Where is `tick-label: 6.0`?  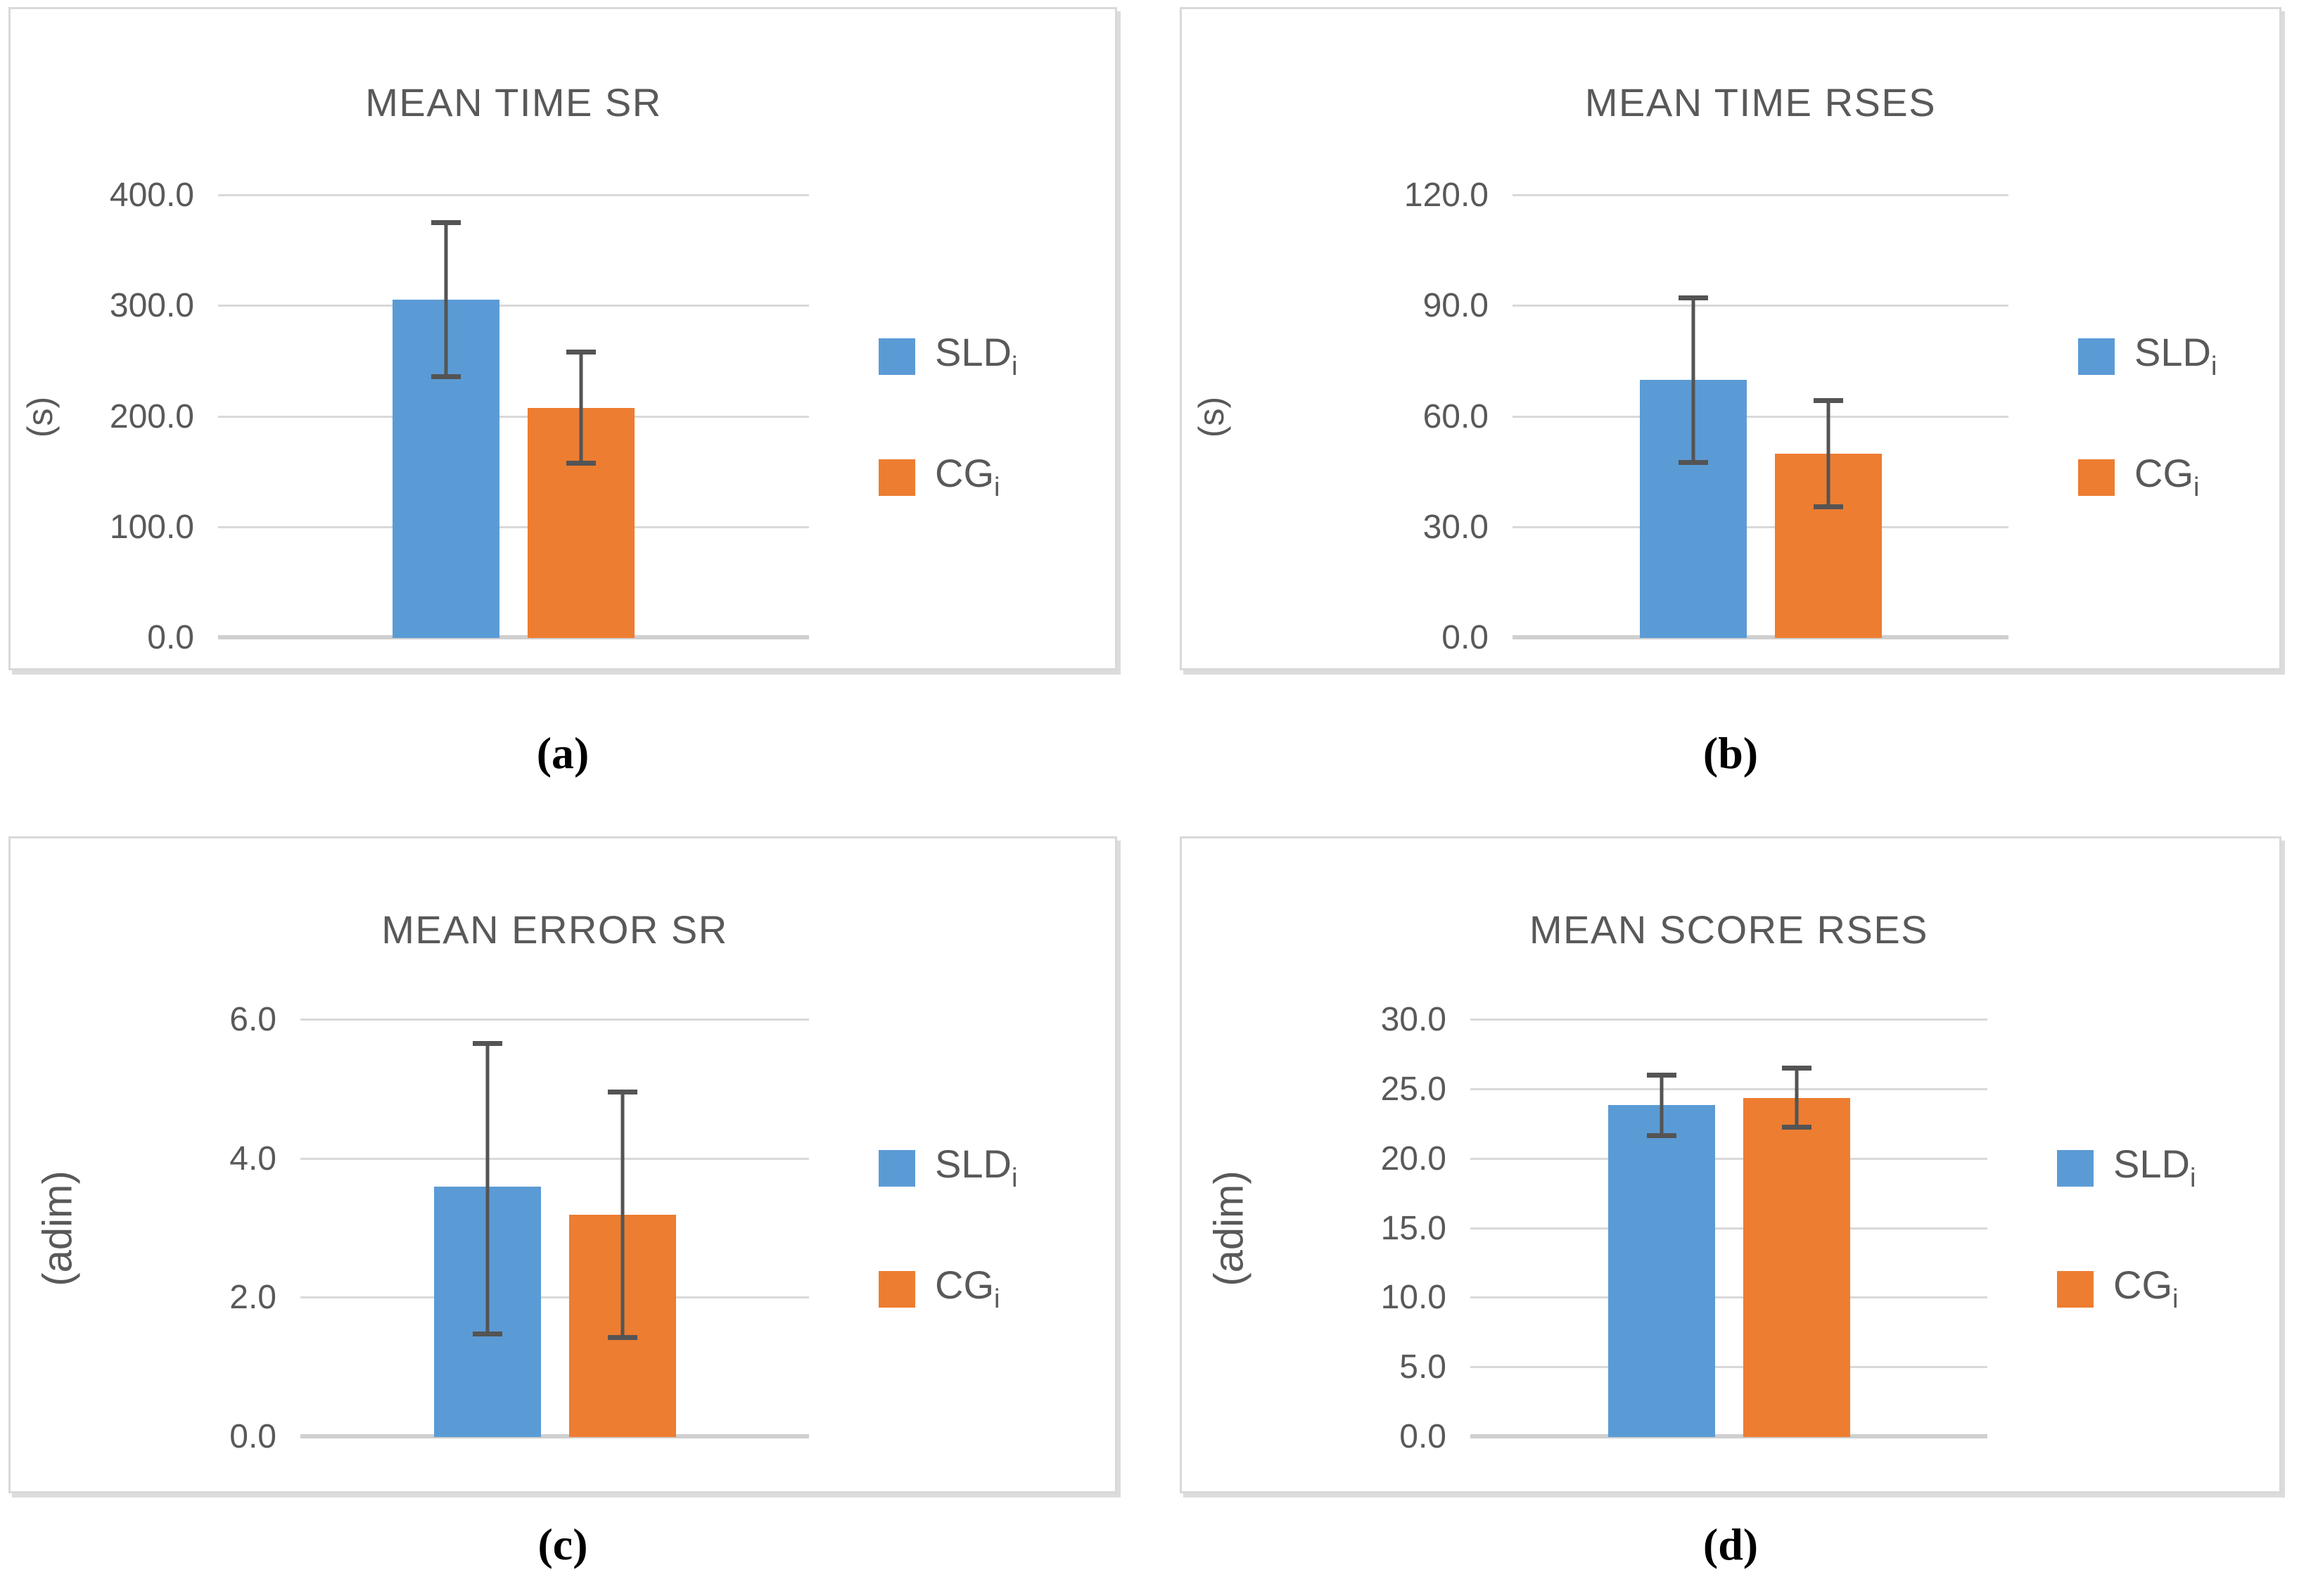
tick-label: 6.0 is located at coordinates (252, 1020).